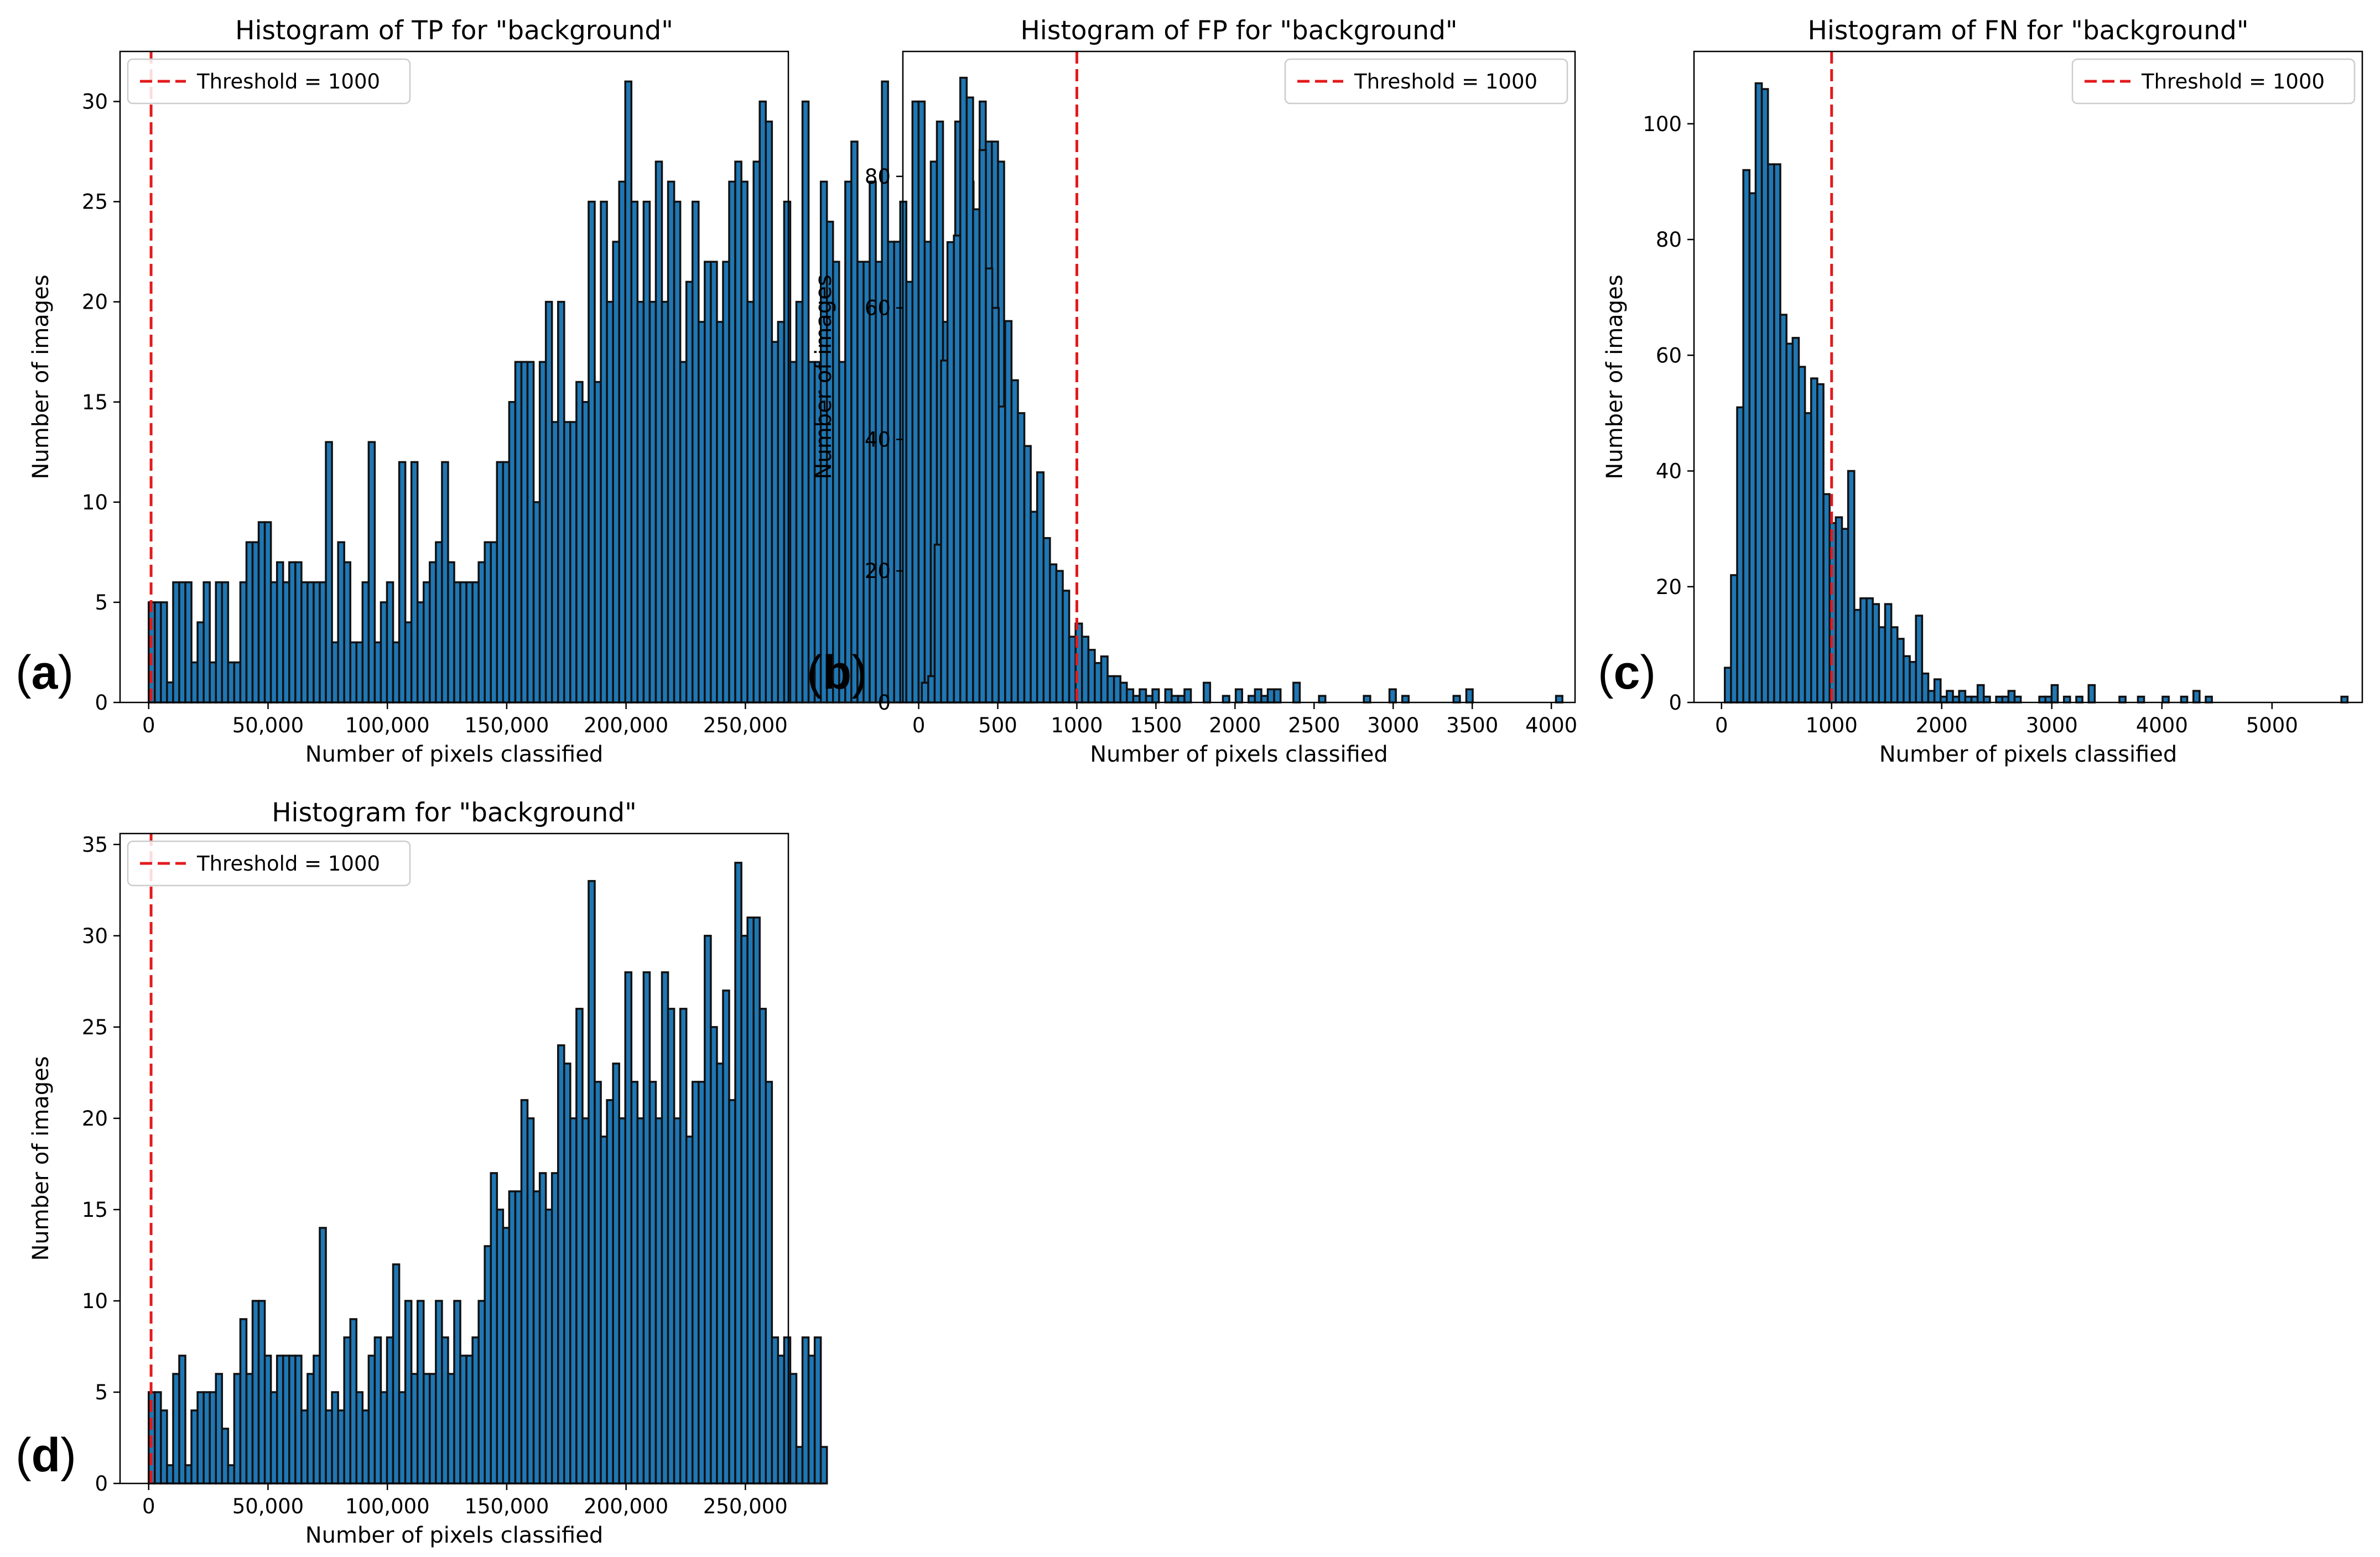 The width and height of the screenshot is (2380, 1557). Describe the element at coordinates (387, 725) in the screenshot. I see `x-tick-label: 100,000` at that location.